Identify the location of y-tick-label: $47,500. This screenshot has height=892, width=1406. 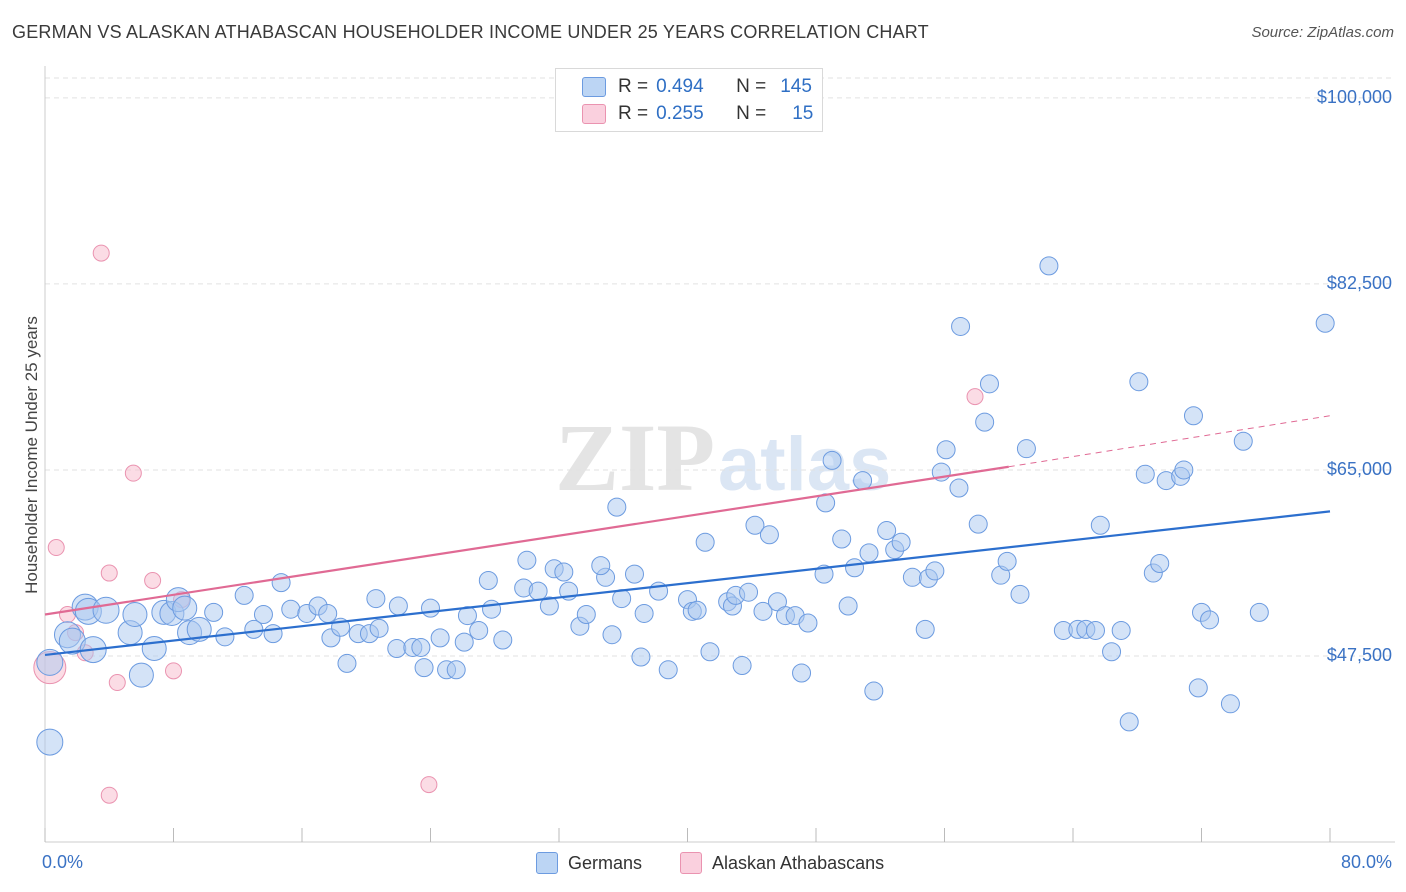
(1359, 654).